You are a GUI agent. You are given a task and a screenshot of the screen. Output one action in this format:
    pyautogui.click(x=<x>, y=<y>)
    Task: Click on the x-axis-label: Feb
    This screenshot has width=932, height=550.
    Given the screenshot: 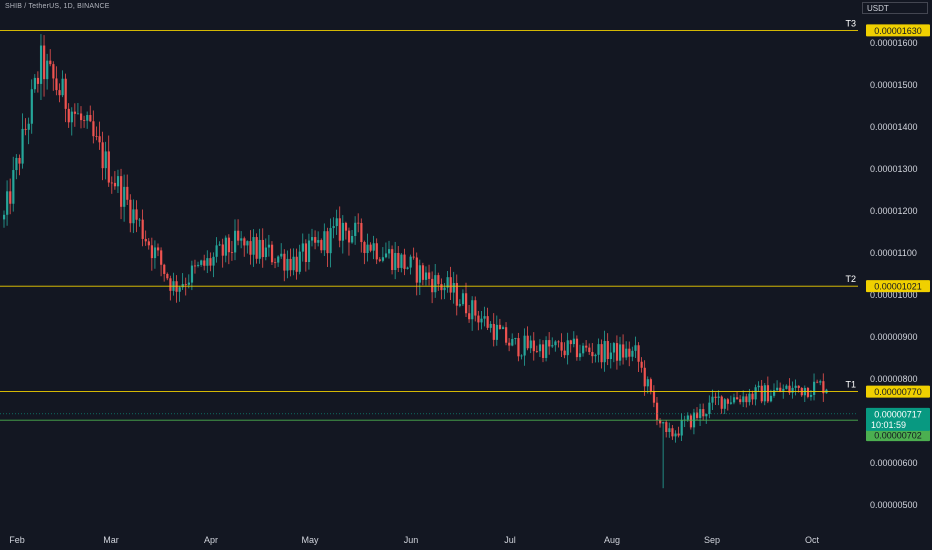 What is the action you would take?
    pyautogui.click(x=17, y=540)
    